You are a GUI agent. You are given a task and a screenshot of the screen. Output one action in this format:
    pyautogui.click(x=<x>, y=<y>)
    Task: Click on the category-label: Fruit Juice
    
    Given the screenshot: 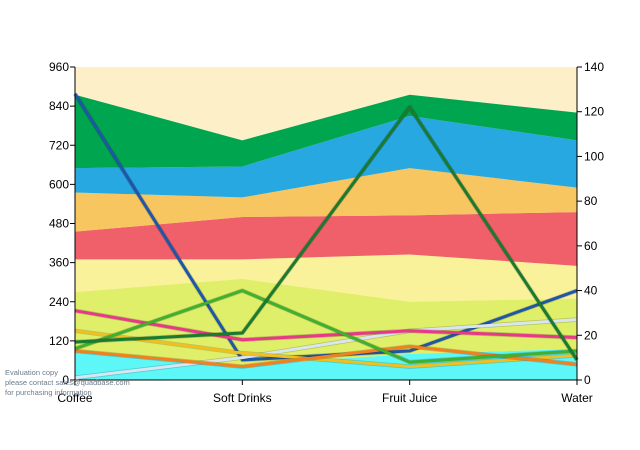 What is the action you would take?
    pyautogui.click(x=410, y=398)
    